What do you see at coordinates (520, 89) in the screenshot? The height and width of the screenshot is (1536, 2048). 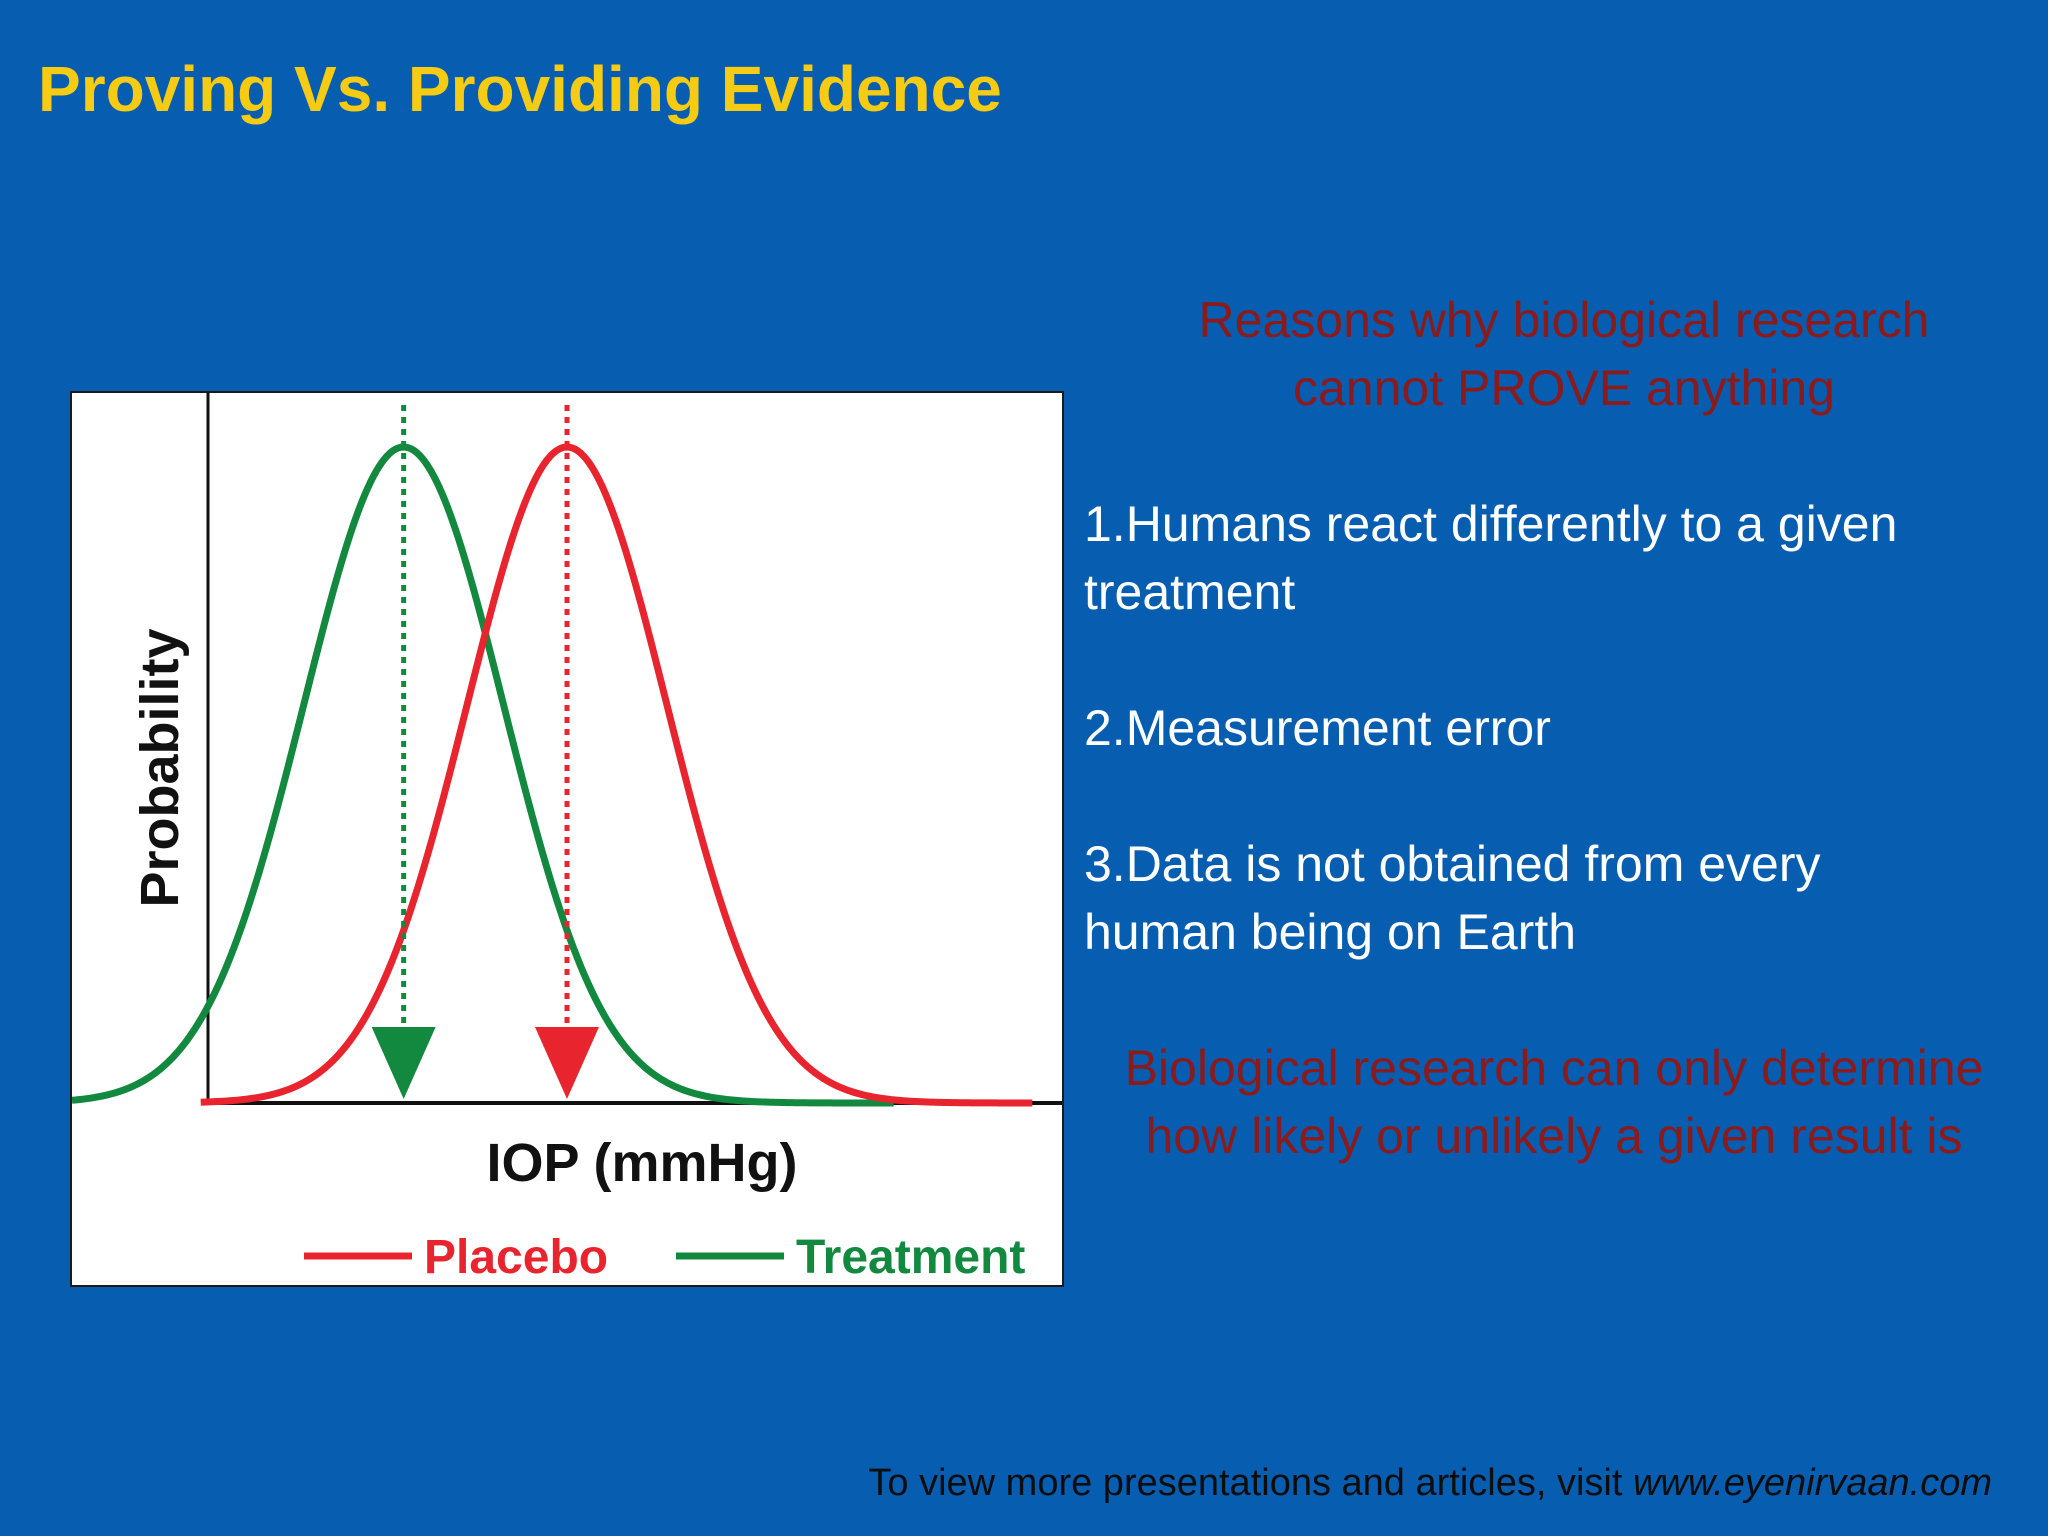 I see `slide-title: Proving Vs. Providing Evidence` at bounding box center [520, 89].